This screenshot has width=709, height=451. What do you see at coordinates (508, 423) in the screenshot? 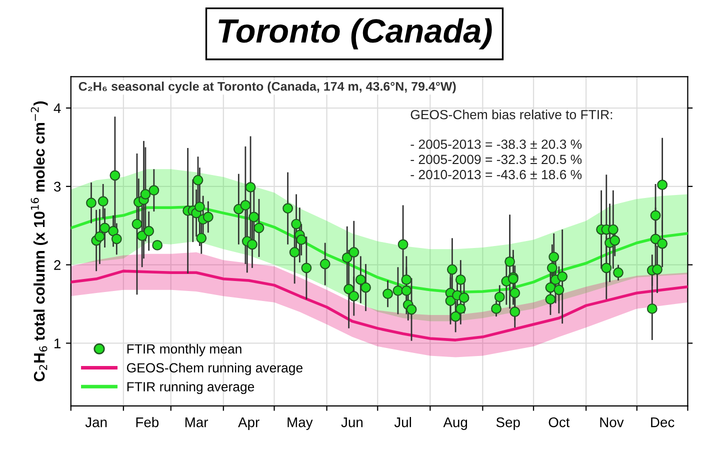
I see `x-tick-label: Sep` at bounding box center [508, 423].